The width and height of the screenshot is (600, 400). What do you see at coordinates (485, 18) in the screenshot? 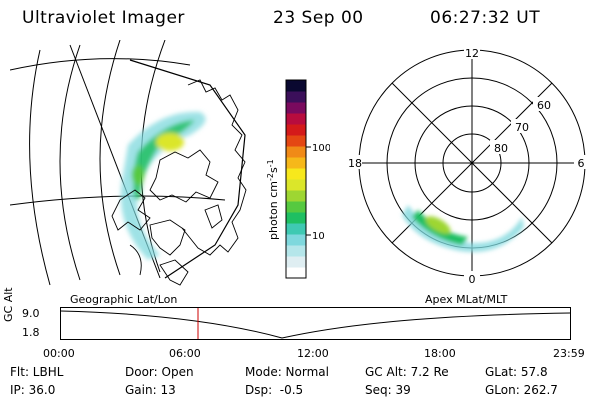
I see `time-label: 06:27:32 UT` at bounding box center [485, 18].